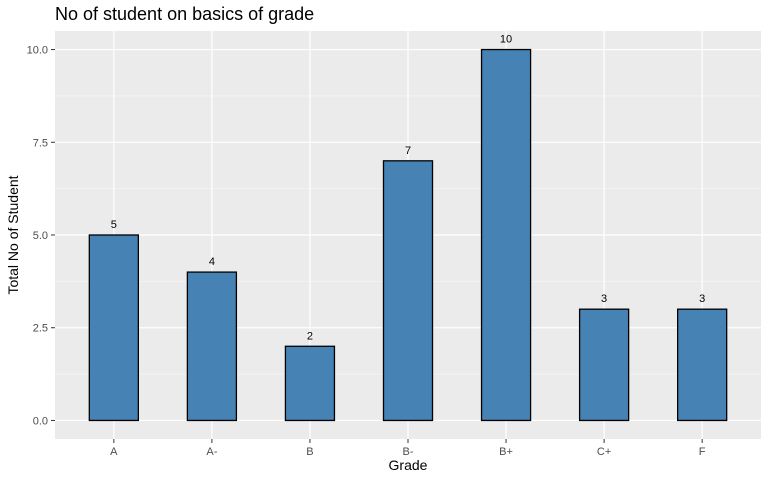 Image resolution: width=768 pixels, height=480 pixels. Describe the element at coordinates (212, 346) in the screenshot. I see `bar-A-` at that location.